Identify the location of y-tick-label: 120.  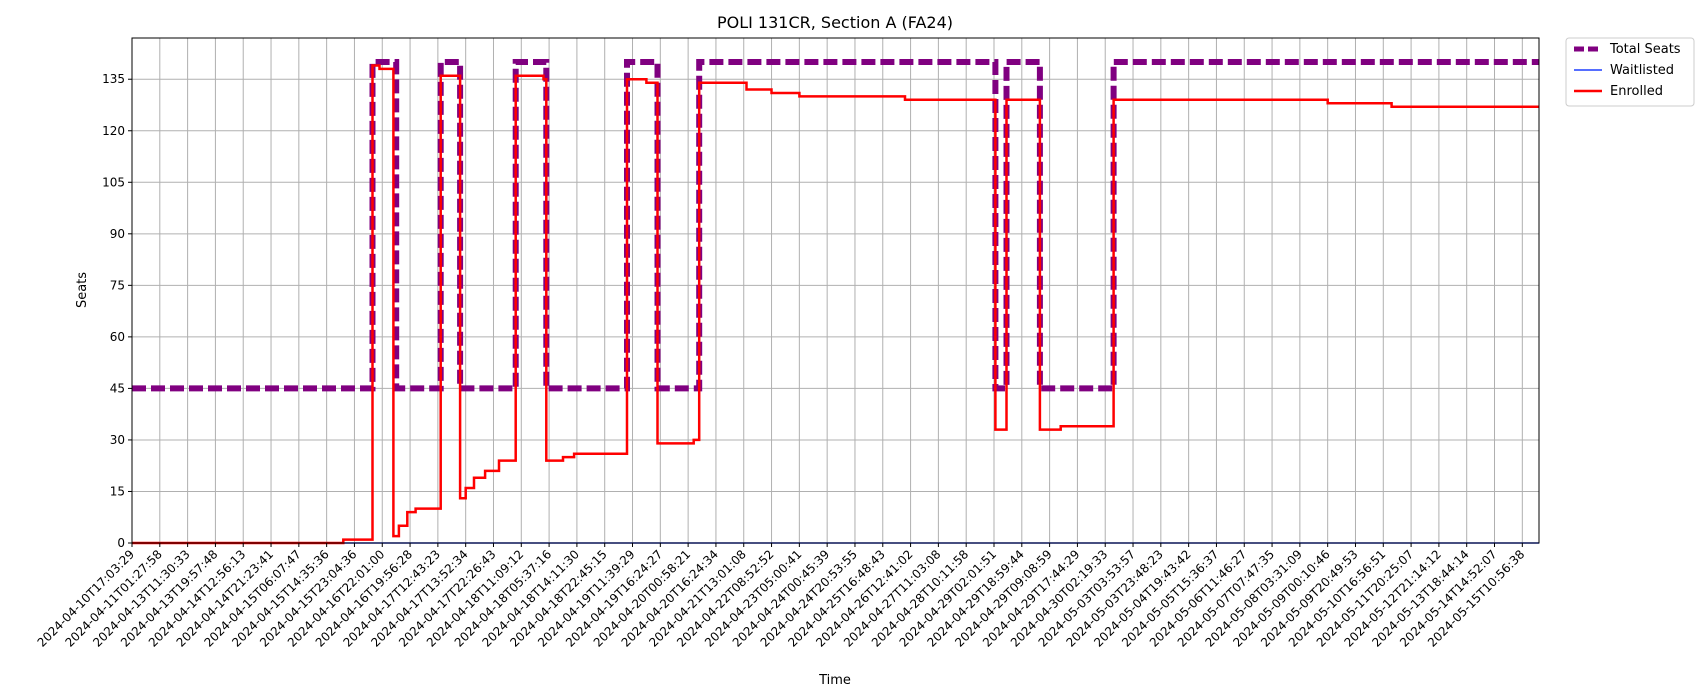
(113, 131).